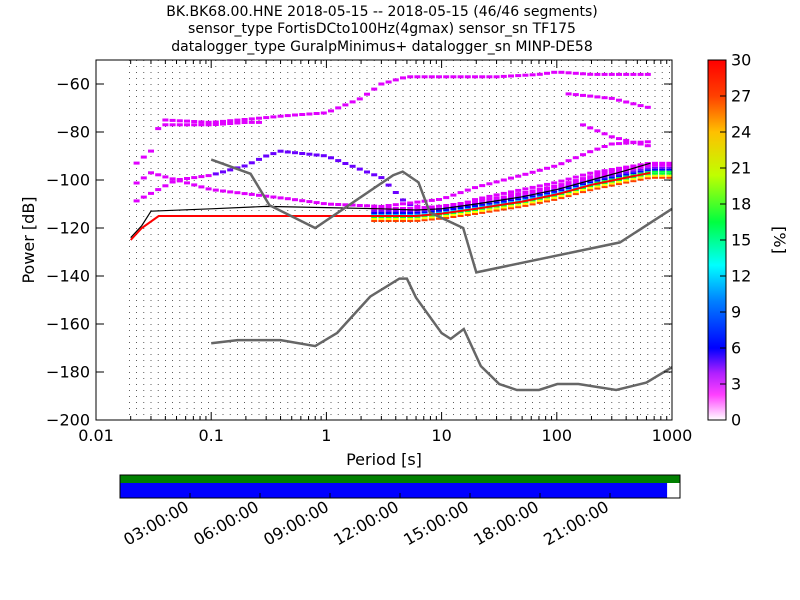 This screenshot has height=600, width=800. I want to click on timeline-tick-label-3: 12:00:00, so click(366, 523).